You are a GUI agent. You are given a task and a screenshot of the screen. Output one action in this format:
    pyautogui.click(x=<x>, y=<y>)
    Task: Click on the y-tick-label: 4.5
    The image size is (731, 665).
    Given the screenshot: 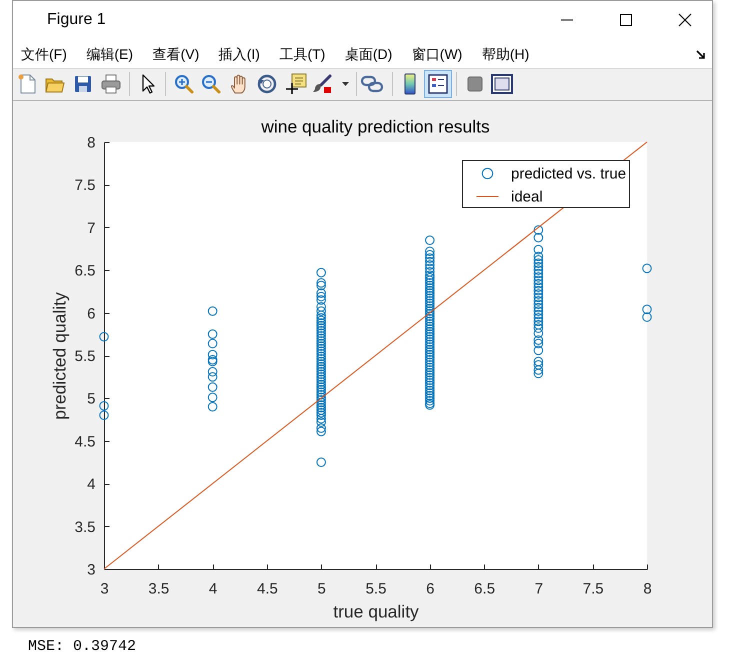 What is the action you would take?
    pyautogui.click(x=85, y=441)
    